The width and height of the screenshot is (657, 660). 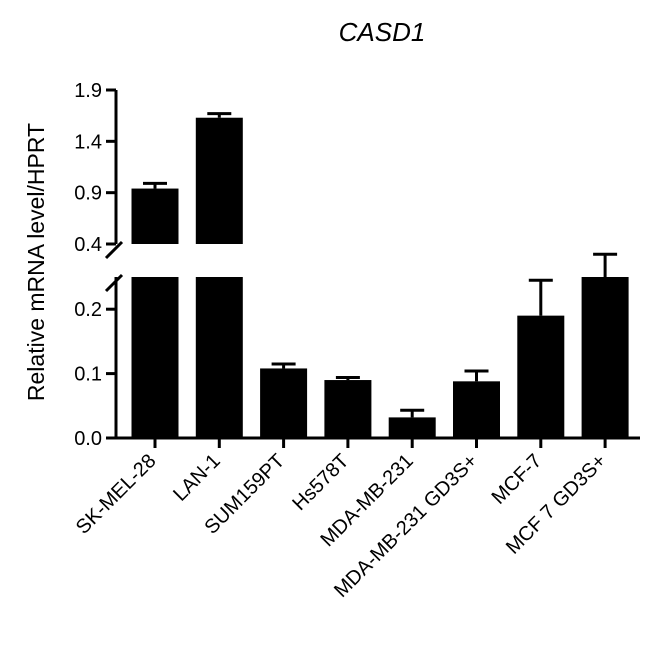 I want to click on y-lower-tick-label-1: 0.1, so click(x=88, y=375).